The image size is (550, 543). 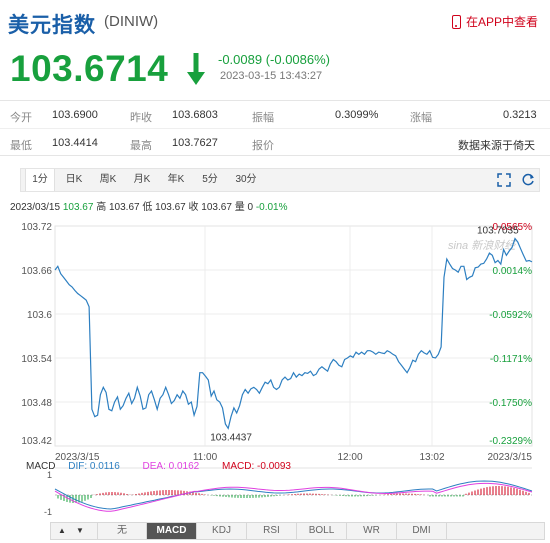 What do you see at coordinates (40, 180) in the screenshot?
I see `tab-1min: 1分` at bounding box center [40, 180].